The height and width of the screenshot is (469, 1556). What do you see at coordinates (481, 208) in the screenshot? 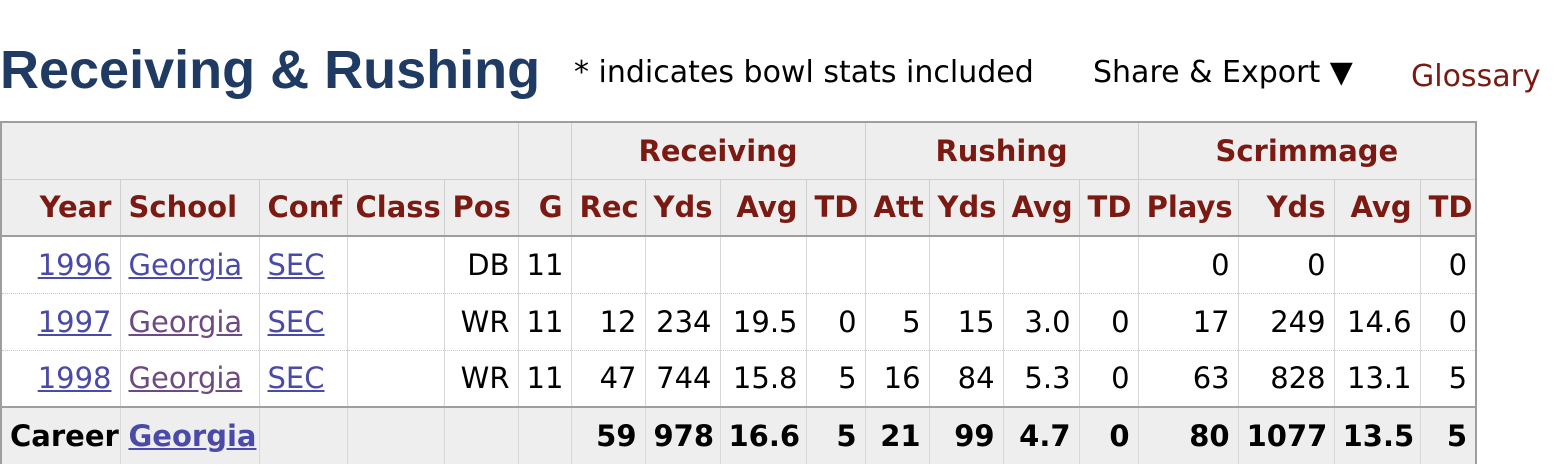
I see `col-header-pos: Pos` at bounding box center [481, 208].